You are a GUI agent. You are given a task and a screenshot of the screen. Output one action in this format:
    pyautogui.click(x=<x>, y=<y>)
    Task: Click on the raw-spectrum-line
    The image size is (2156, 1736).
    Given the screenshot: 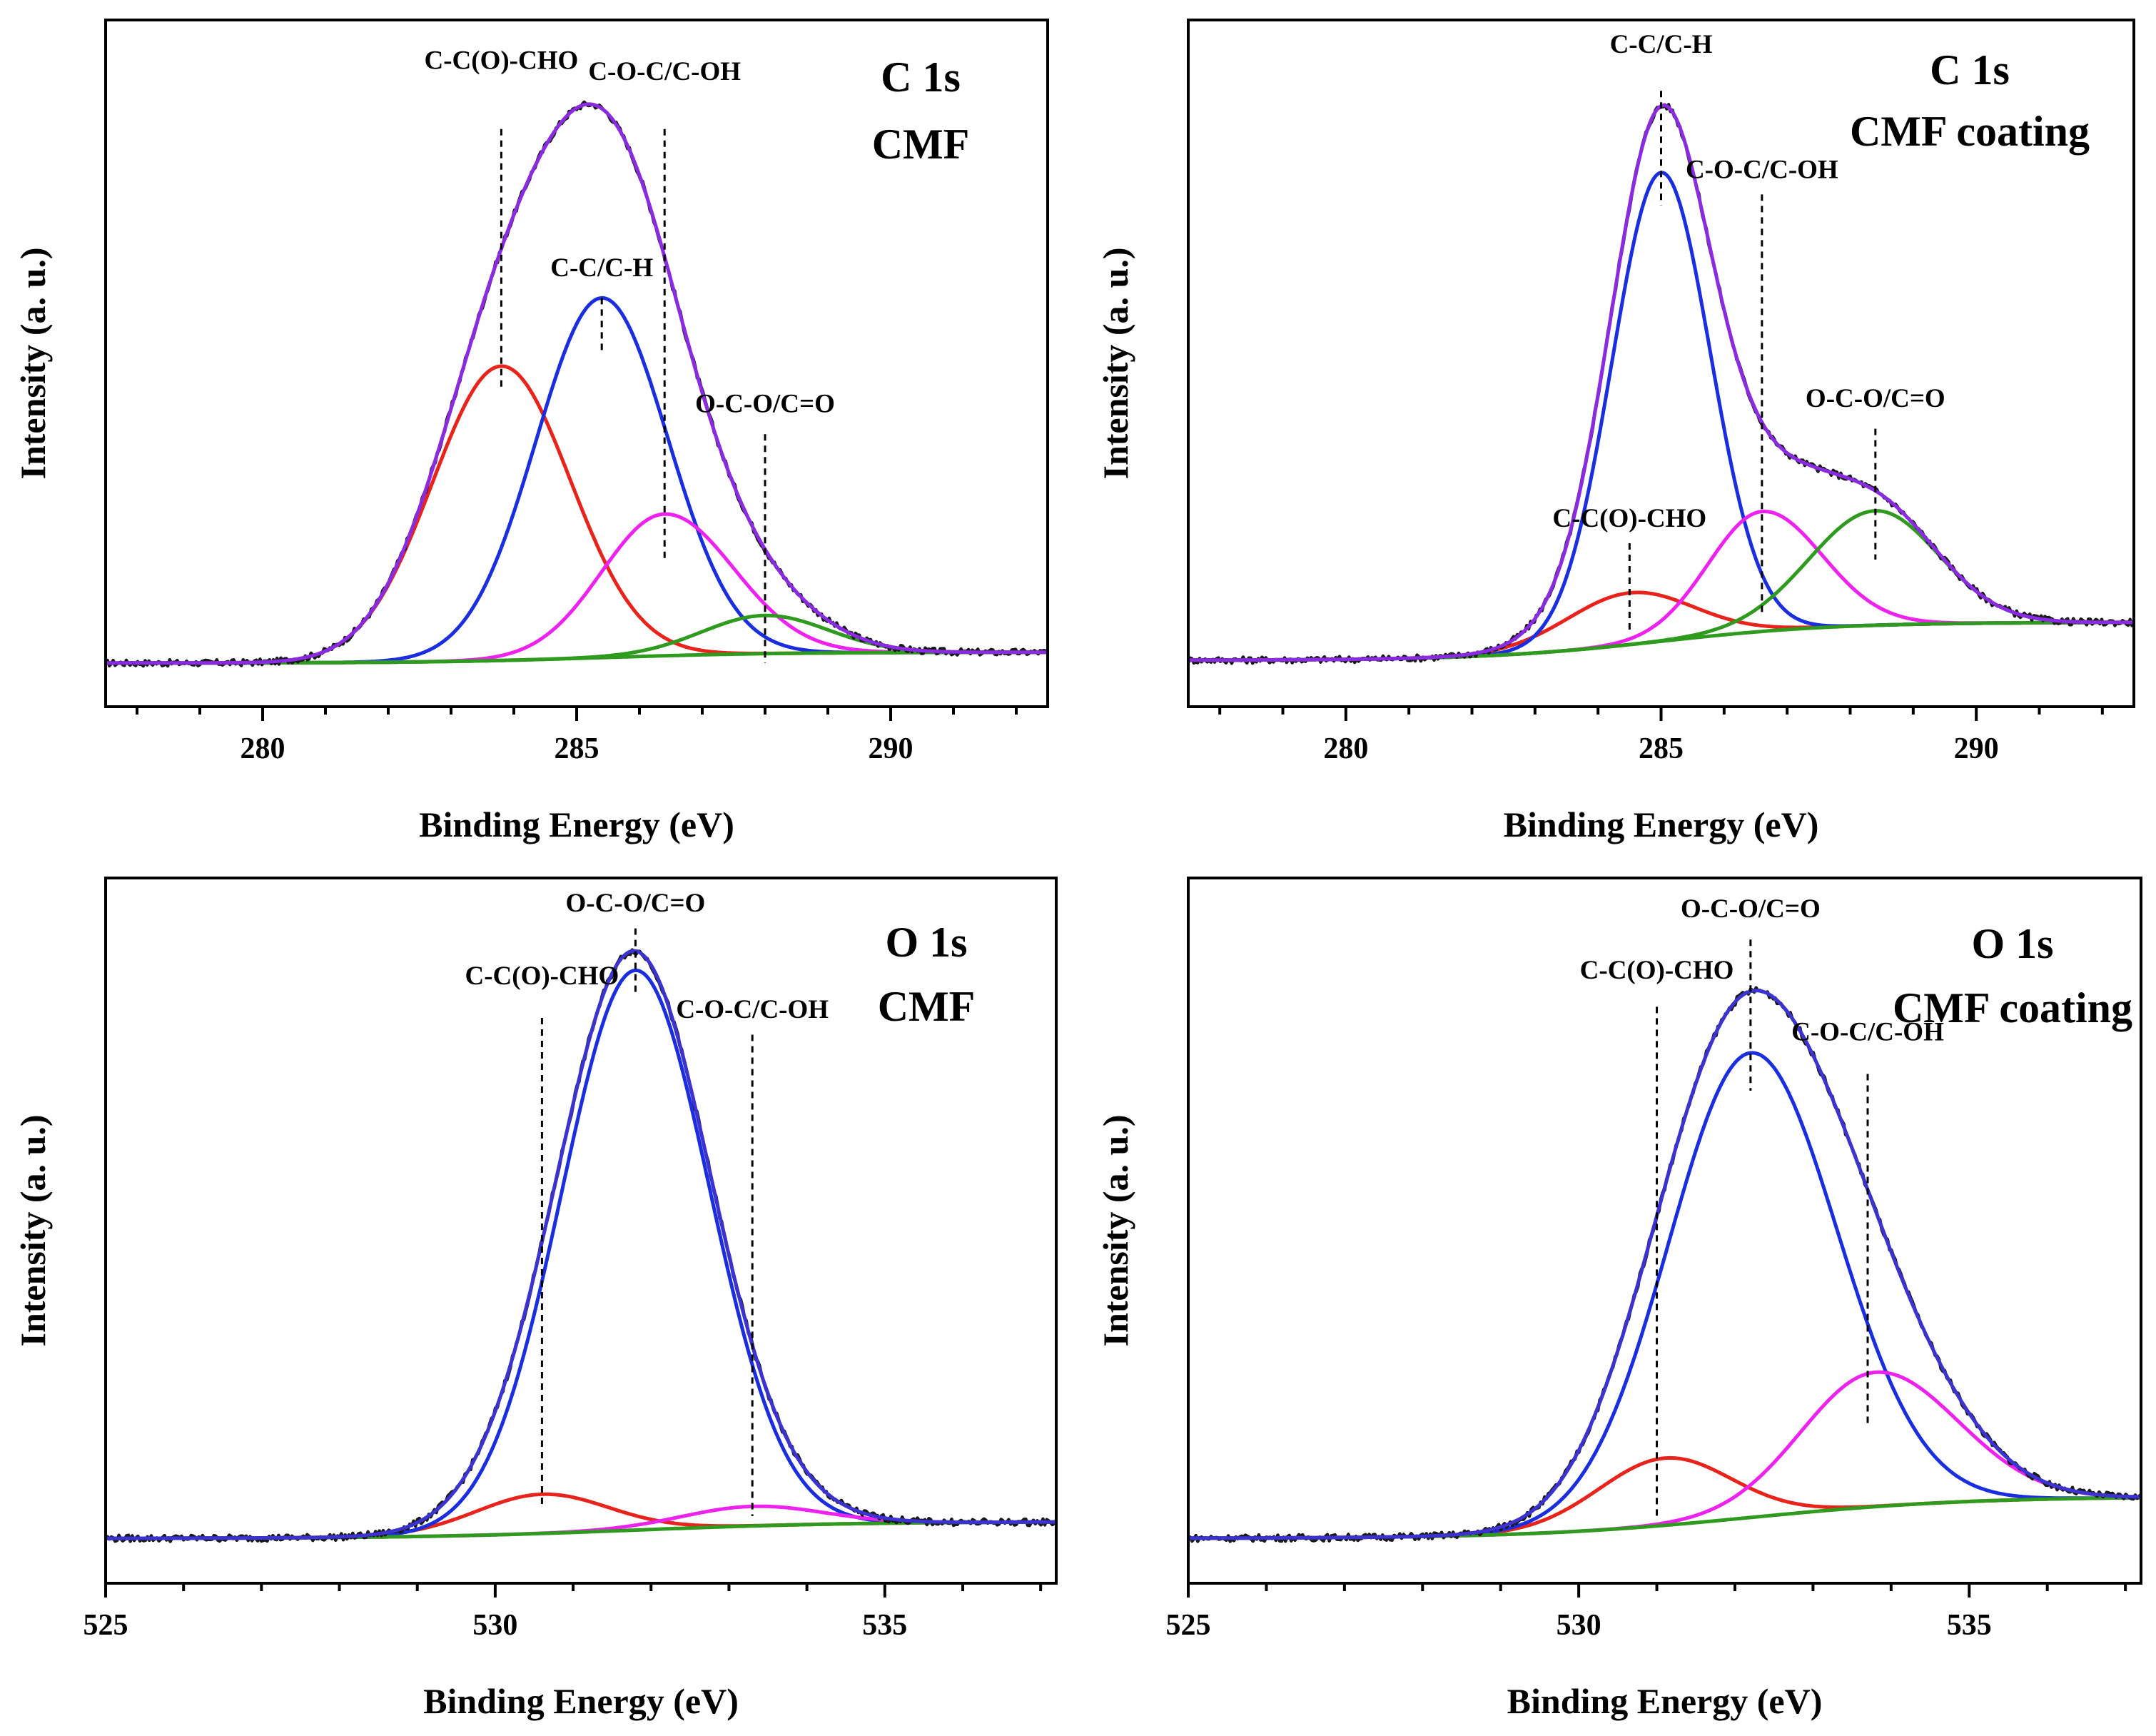 What is the action you would take?
    pyautogui.click(x=577, y=384)
    